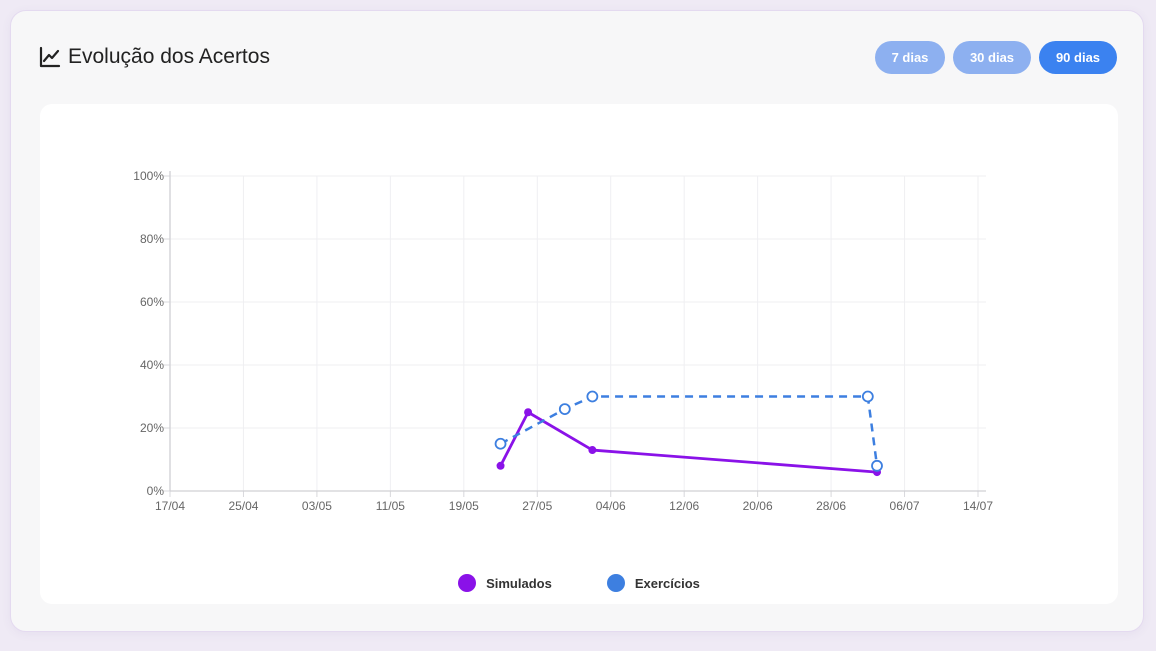 This screenshot has width=1156, height=651. I want to click on x-tick-label: 28/06, so click(831, 506).